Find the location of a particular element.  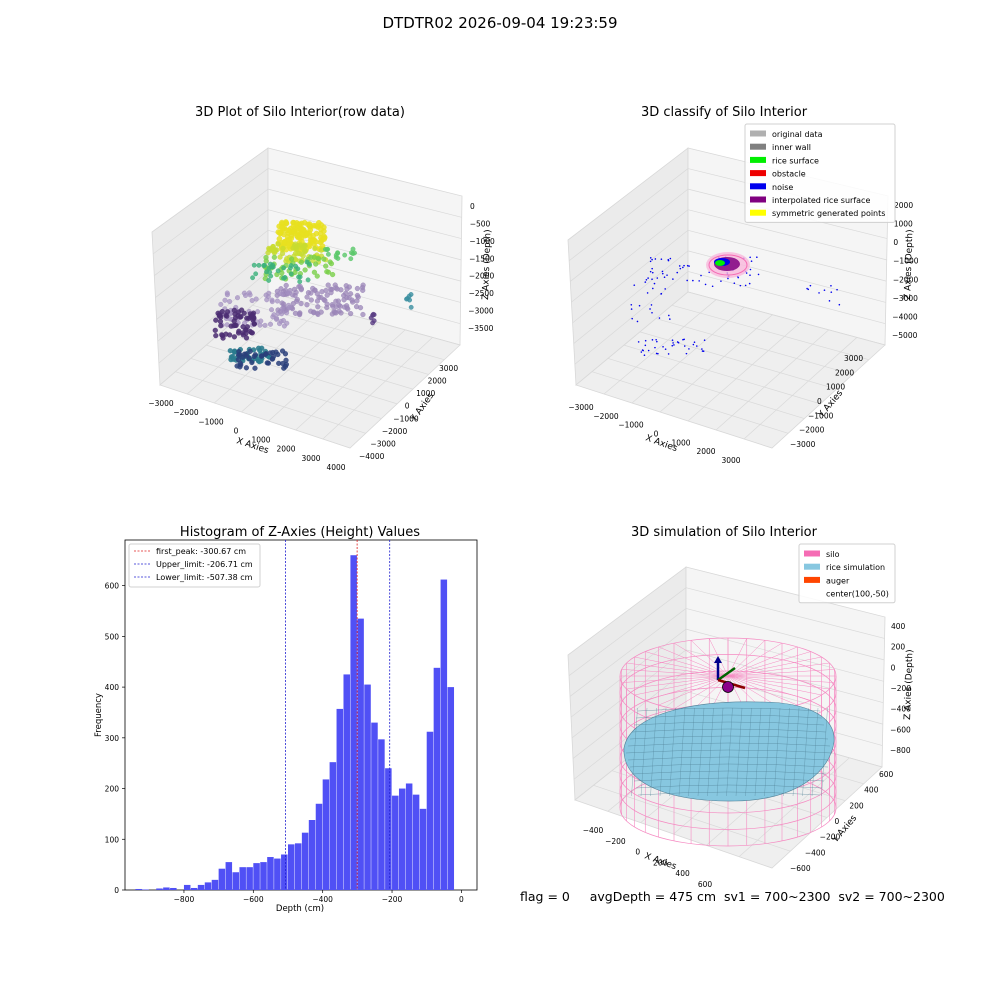

histogram-y-tick-label: 600 is located at coordinates (112, 586).